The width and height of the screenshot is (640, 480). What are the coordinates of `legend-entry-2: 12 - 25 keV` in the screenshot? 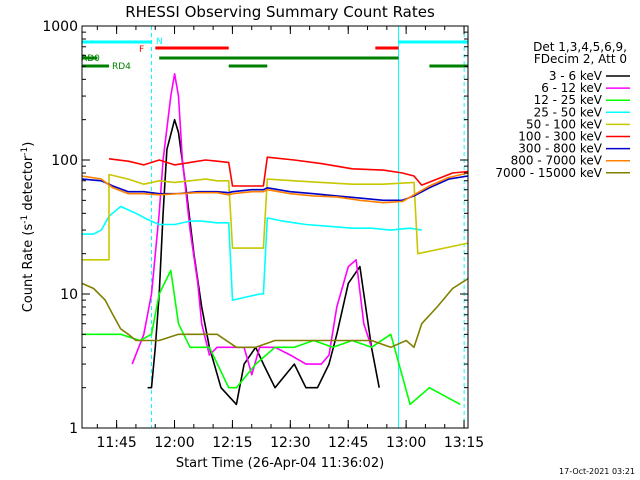 It's located at (568, 100).